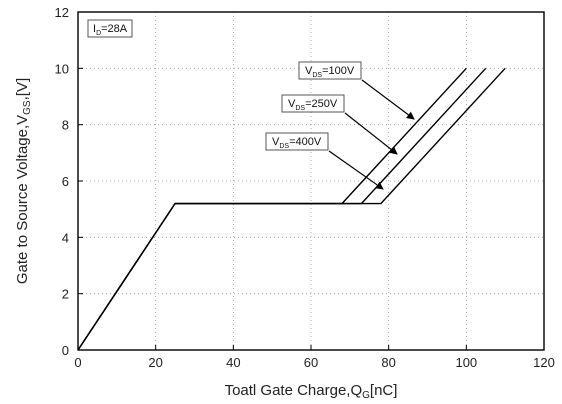  I want to click on condition-box, so click(110, 28).